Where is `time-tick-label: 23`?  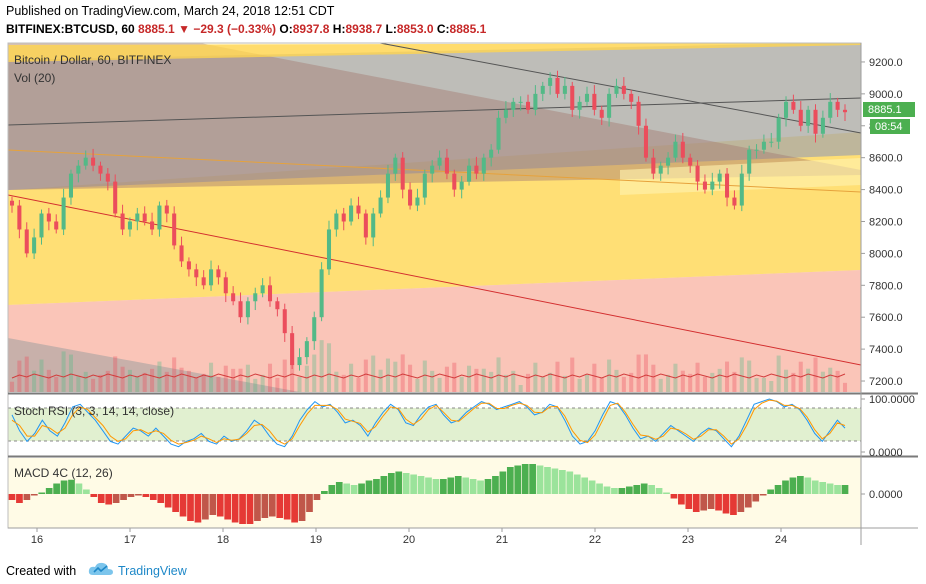 time-tick-label: 23 is located at coordinates (688, 539).